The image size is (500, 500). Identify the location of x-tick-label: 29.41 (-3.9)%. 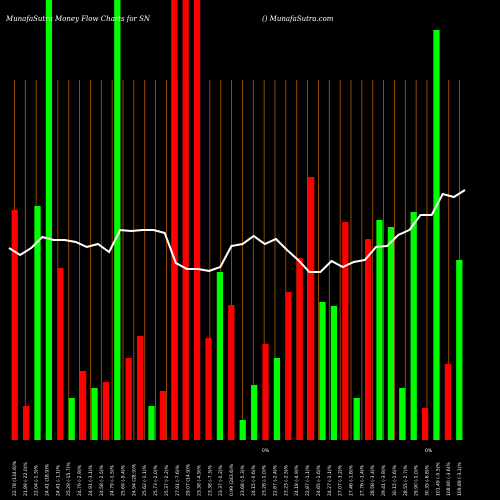
(384, 480).